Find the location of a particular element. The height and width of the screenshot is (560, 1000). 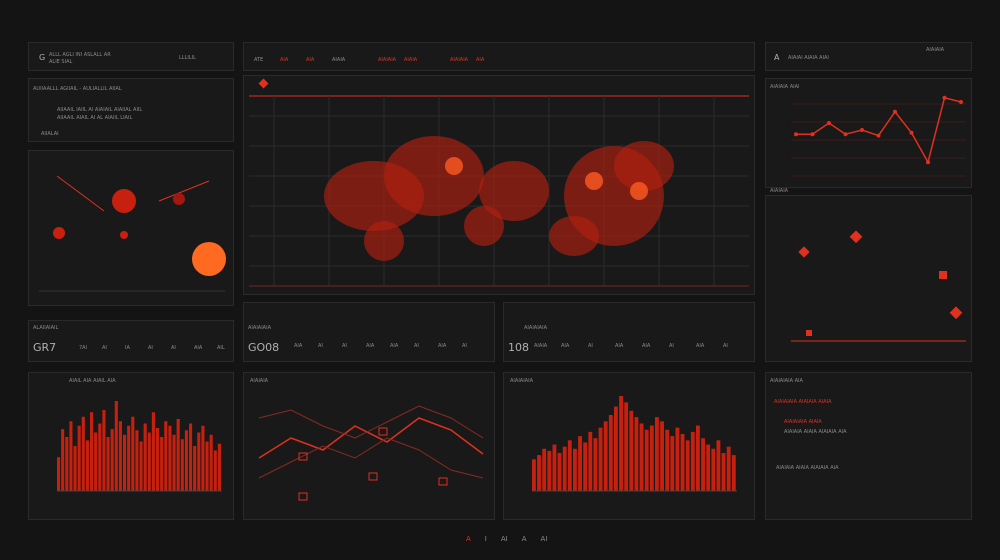

header-right: LLLILIL is located at coordinates (187, 58).